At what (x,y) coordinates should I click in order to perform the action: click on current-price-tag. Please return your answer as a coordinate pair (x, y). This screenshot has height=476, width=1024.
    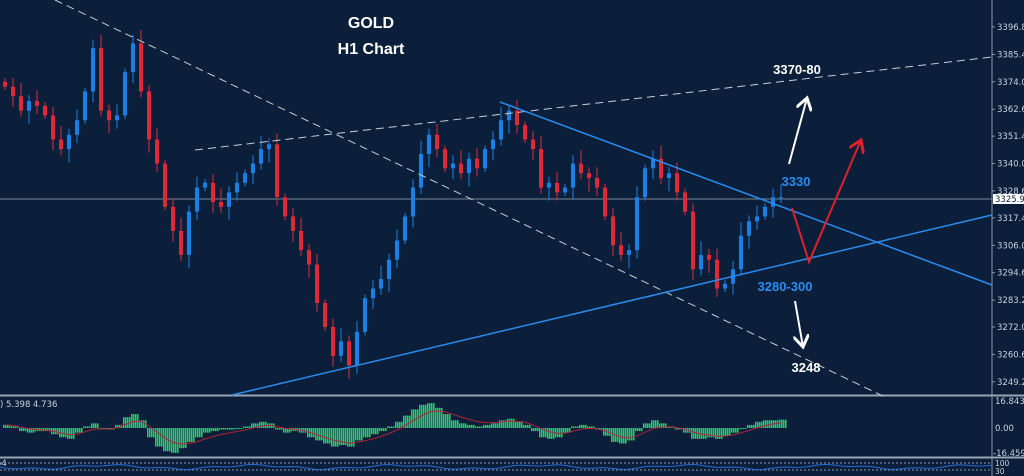
    Looking at the image, I should click on (1008, 199).